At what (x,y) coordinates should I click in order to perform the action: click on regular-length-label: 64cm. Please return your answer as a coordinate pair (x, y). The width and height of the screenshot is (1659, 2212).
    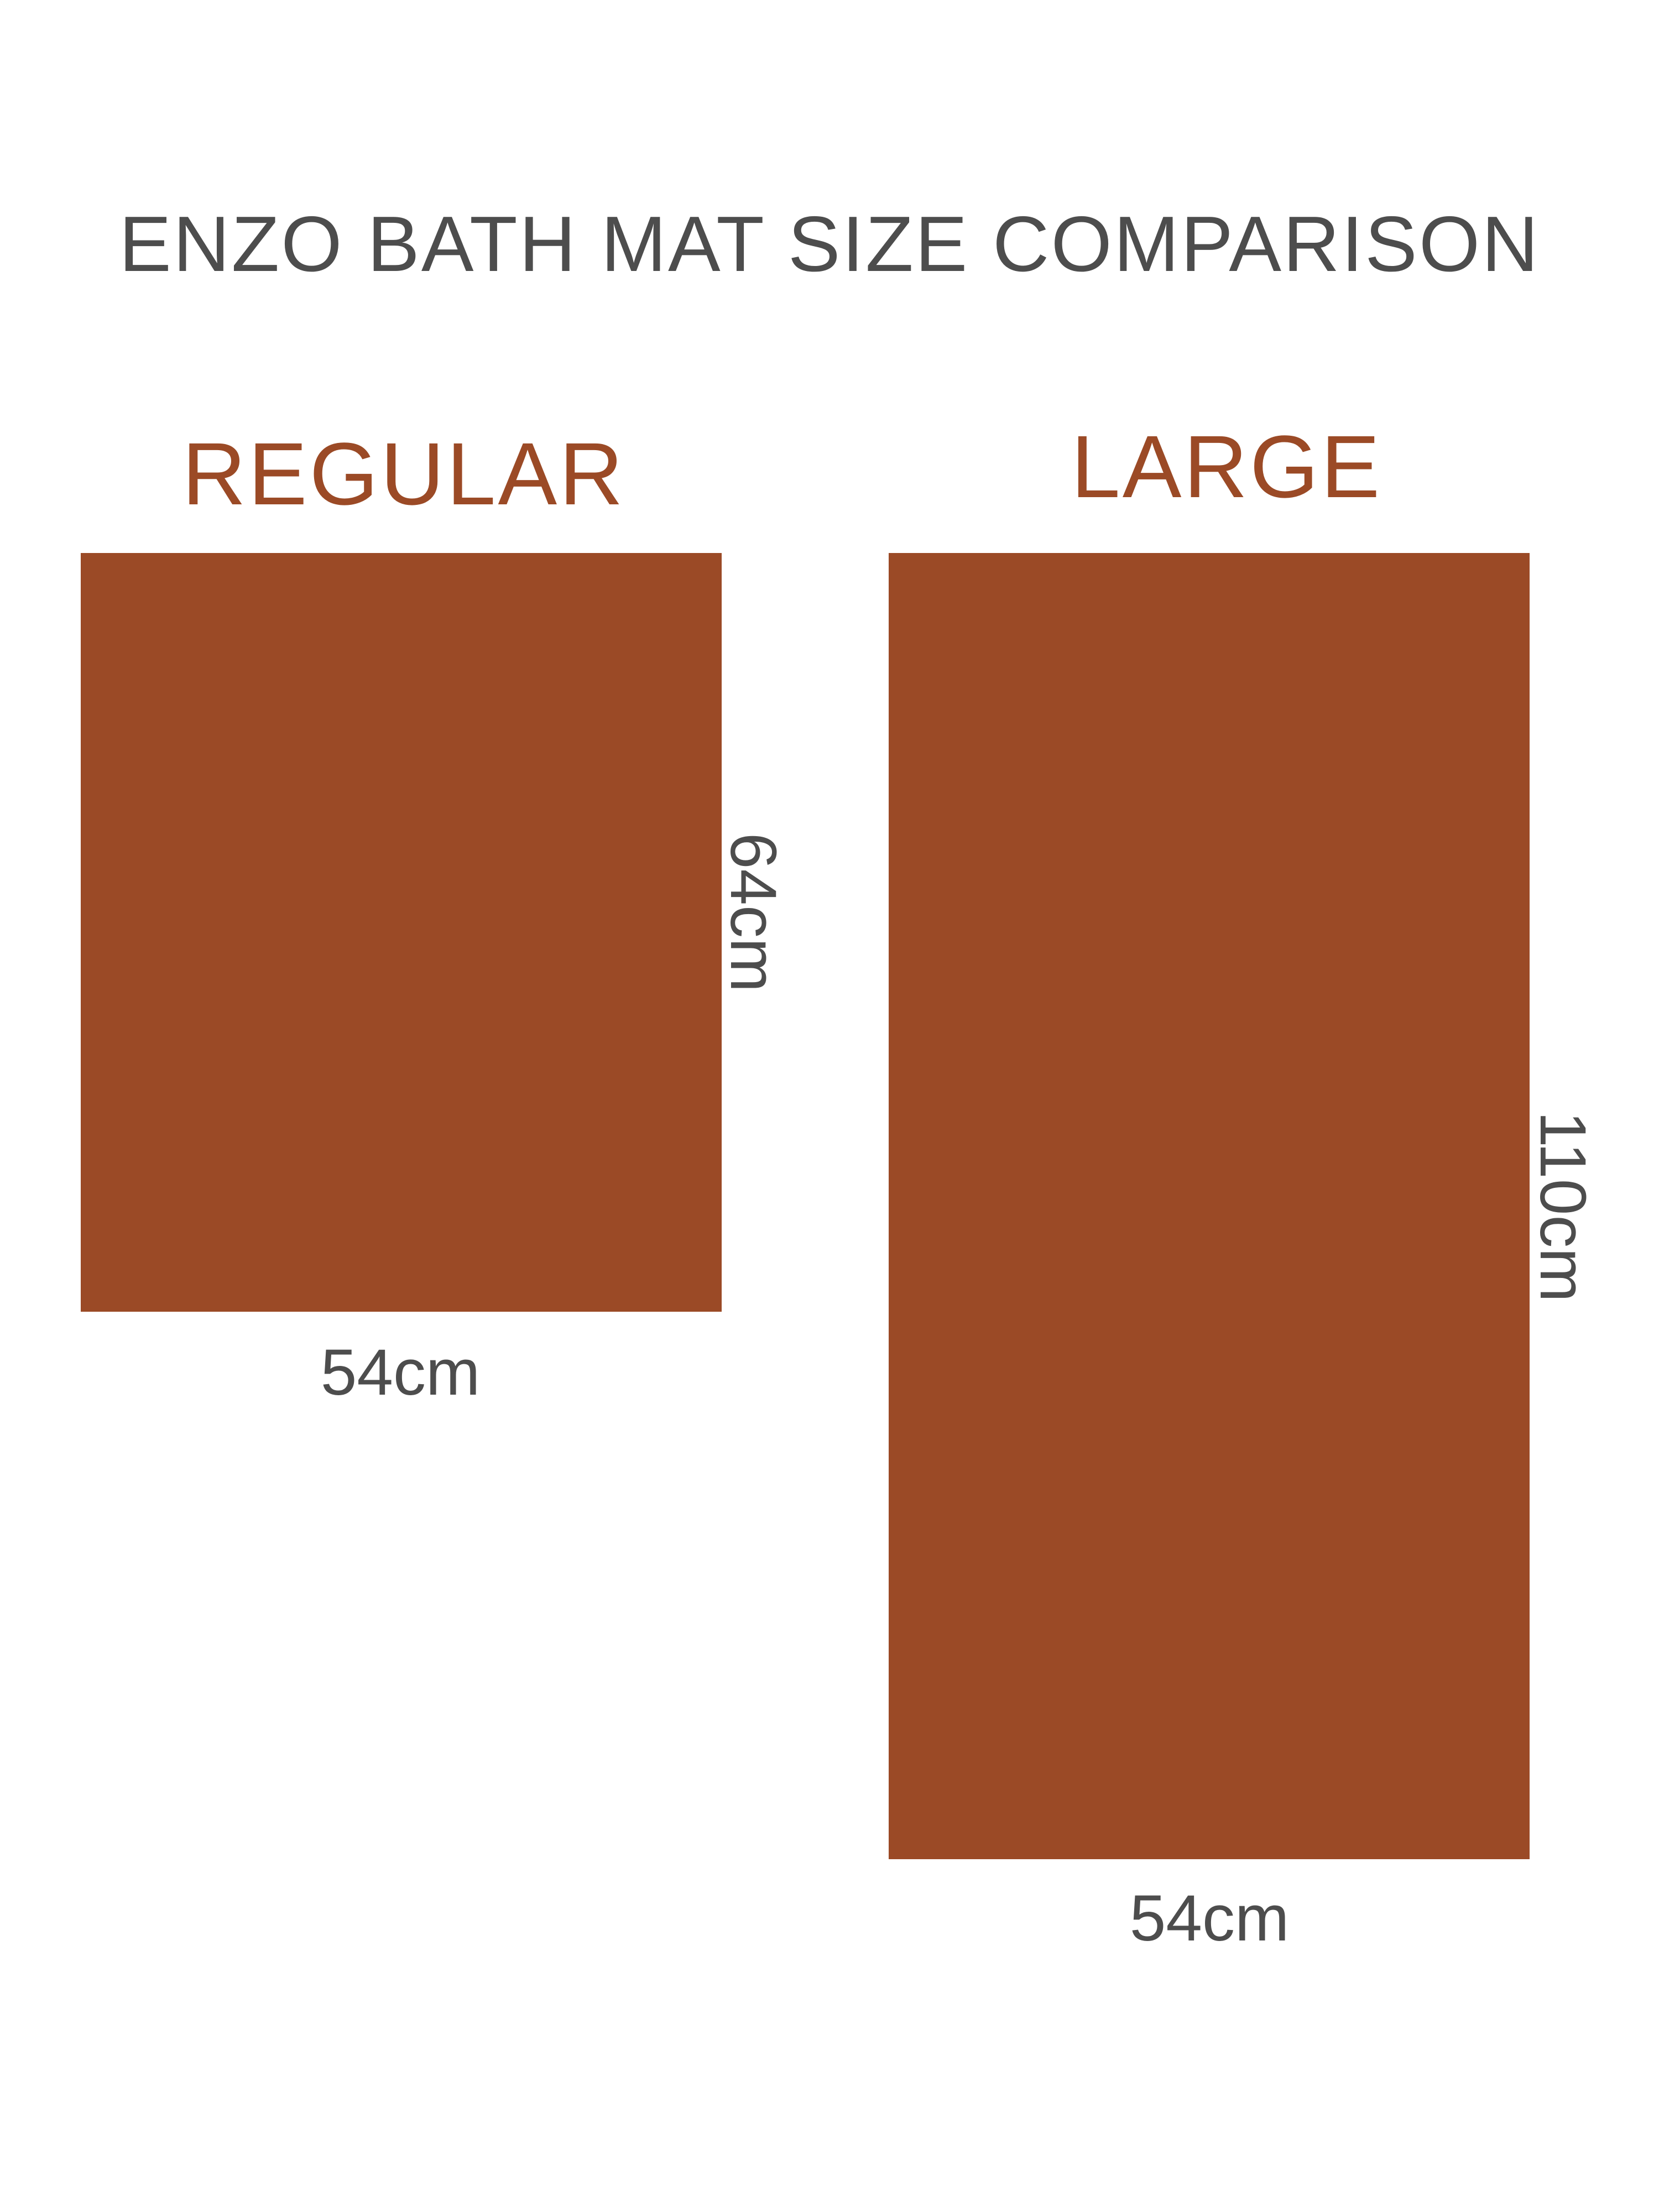
    Looking at the image, I should click on (754, 913).